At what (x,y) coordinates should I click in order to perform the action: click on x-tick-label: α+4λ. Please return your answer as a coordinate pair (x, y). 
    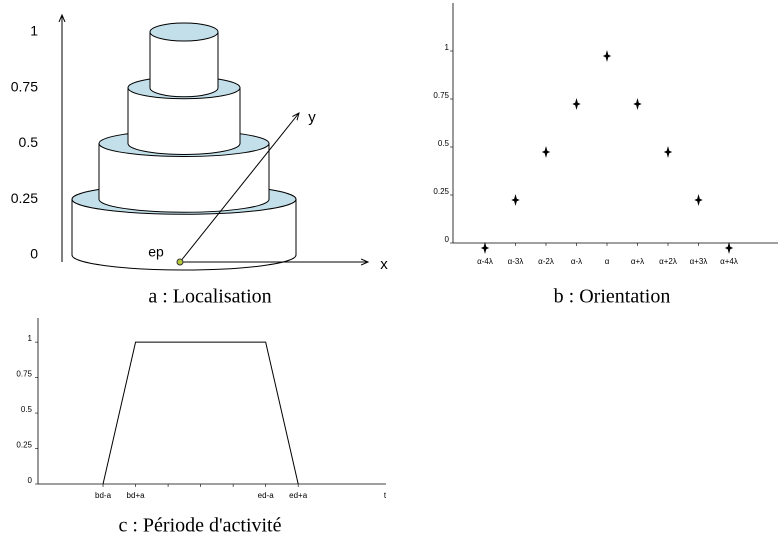
    Looking at the image, I should click on (729, 261).